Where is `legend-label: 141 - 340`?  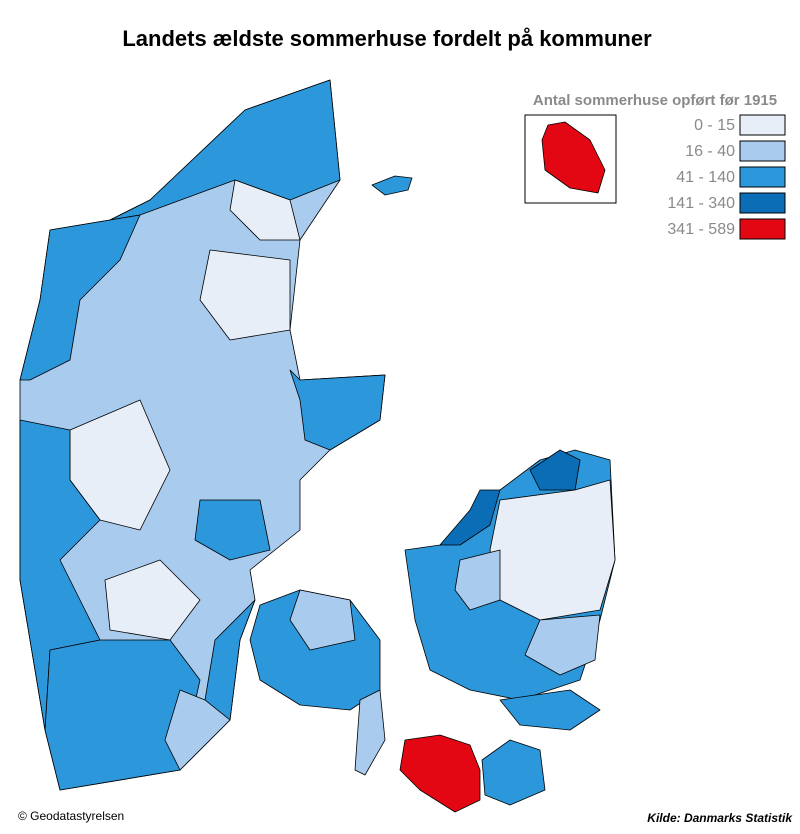 legend-label: 141 - 340 is located at coordinates (701, 203).